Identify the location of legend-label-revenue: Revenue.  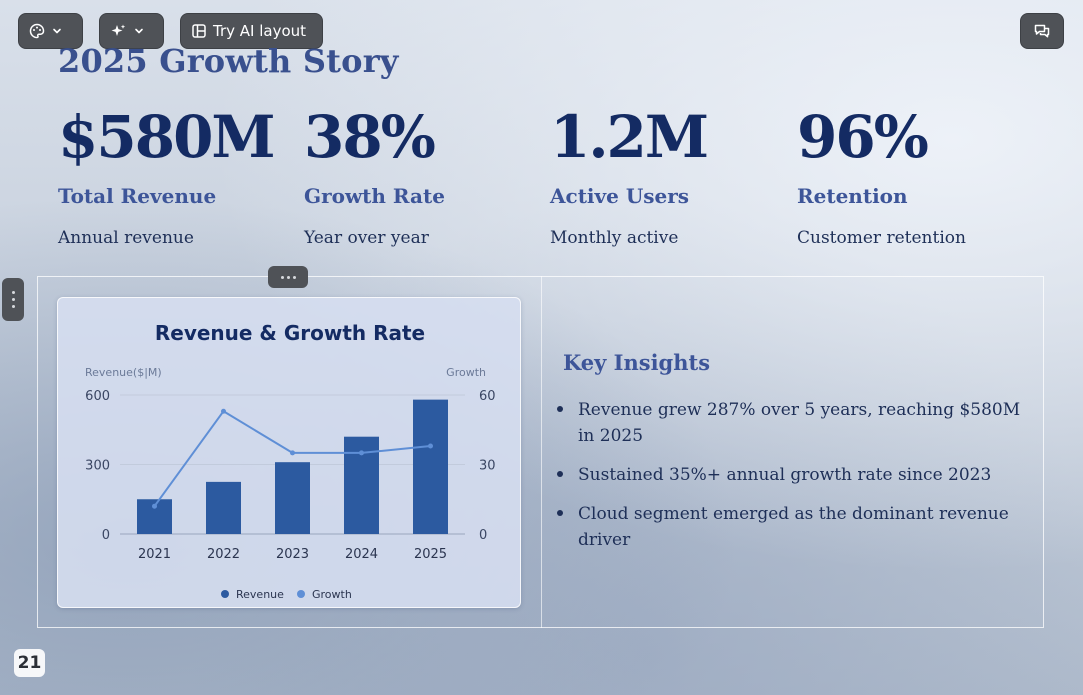
(260, 594).